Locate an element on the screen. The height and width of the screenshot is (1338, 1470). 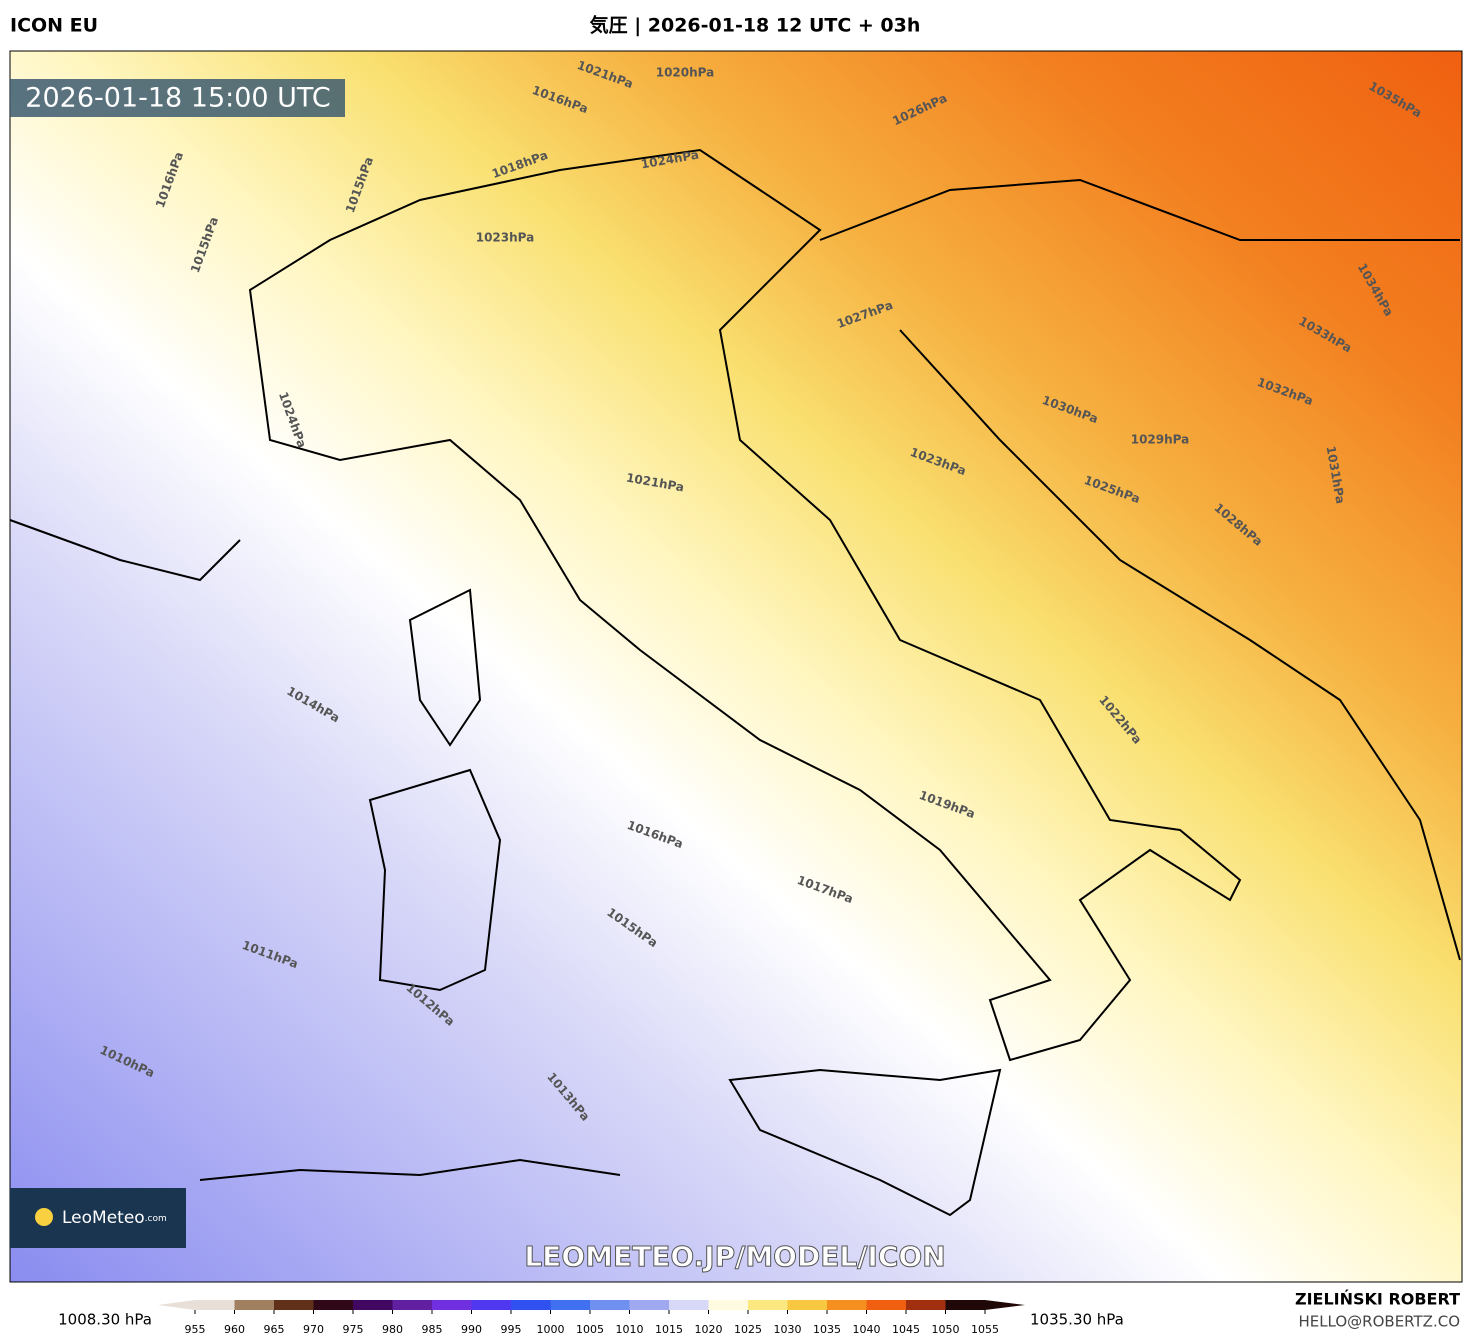
logo-name: LeoMeteo is located at coordinates (103, 1218).